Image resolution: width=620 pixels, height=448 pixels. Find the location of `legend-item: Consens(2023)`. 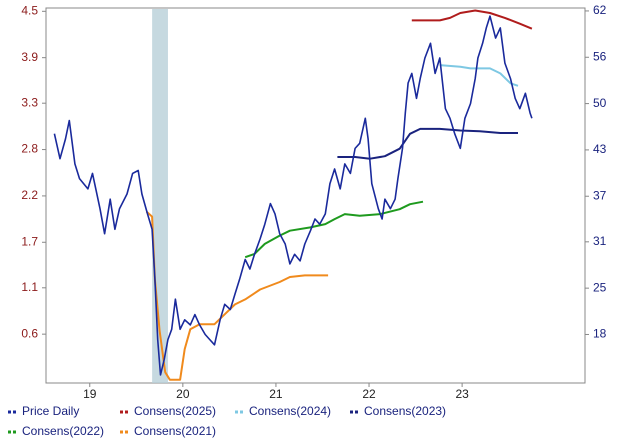

legend-item: Consens(2023) is located at coordinates (398, 411).